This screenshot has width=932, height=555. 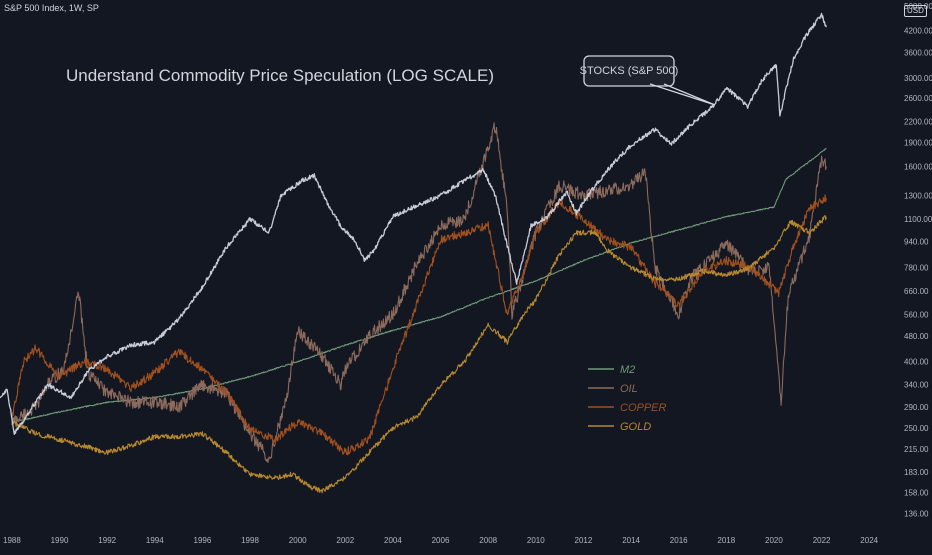 What do you see at coordinates (916, 314) in the screenshot?
I see `y-tick-label: 560.00` at bounding box center [916, 314].